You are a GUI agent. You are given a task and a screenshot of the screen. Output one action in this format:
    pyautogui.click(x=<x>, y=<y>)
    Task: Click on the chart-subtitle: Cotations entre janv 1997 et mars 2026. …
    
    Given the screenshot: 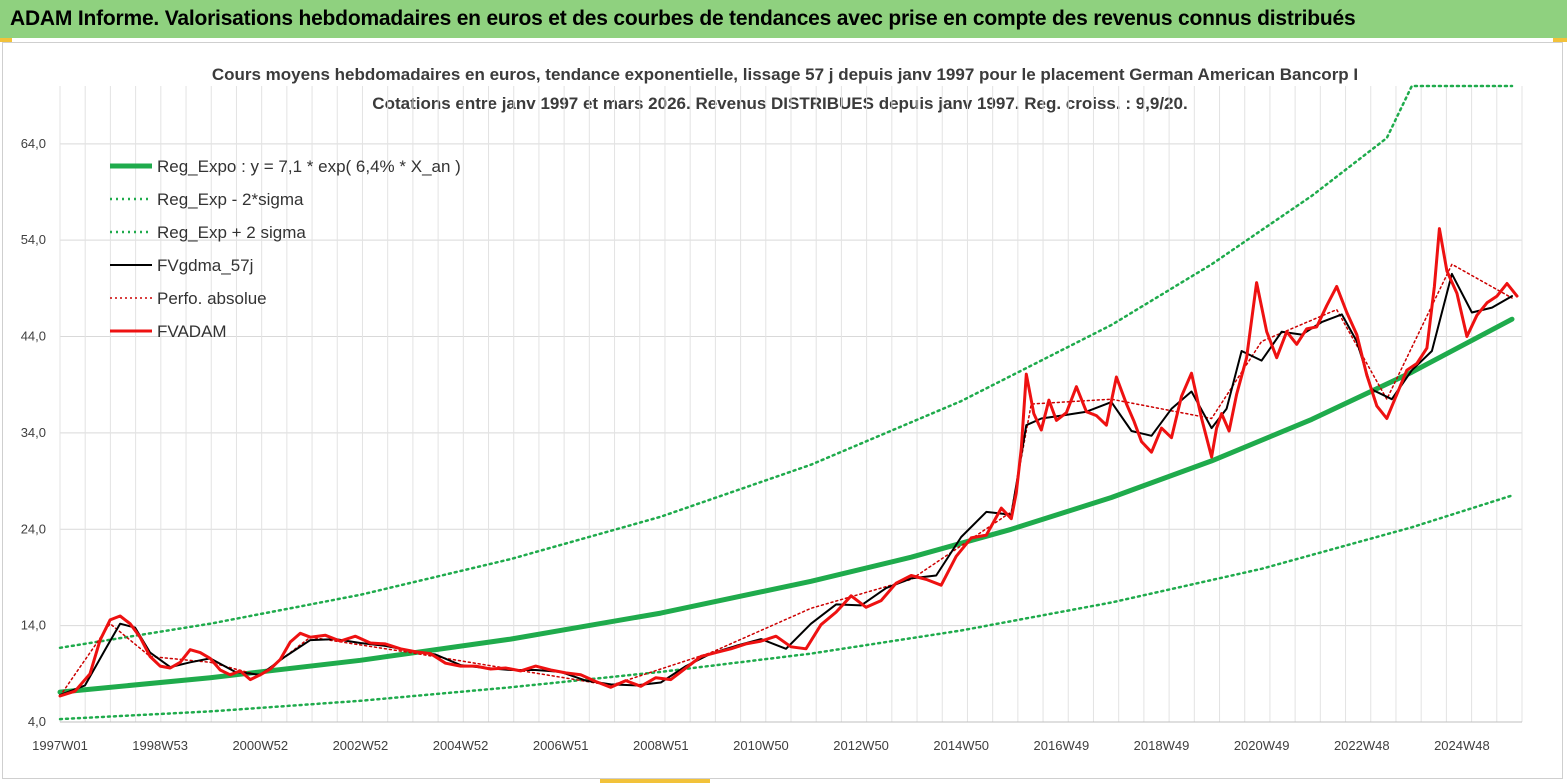 What is the action you would take?
    pyautogui.click(x=779, y=103)
    